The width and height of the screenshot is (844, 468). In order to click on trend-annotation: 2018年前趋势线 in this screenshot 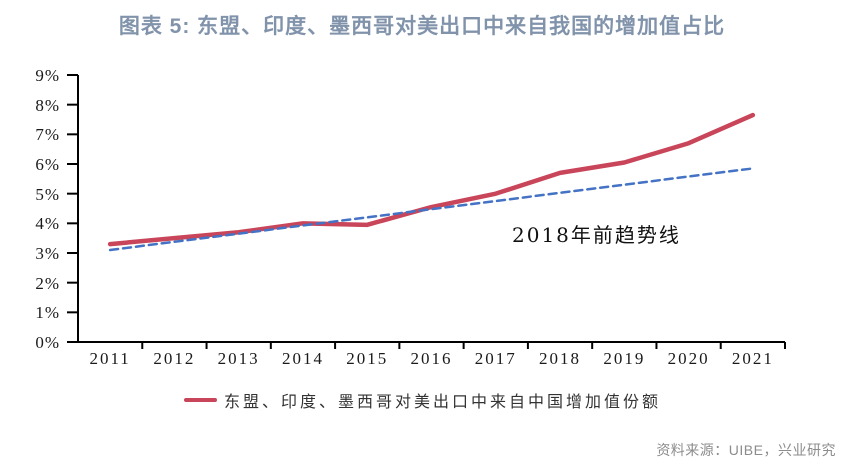, I will do `click(596, 235)`.